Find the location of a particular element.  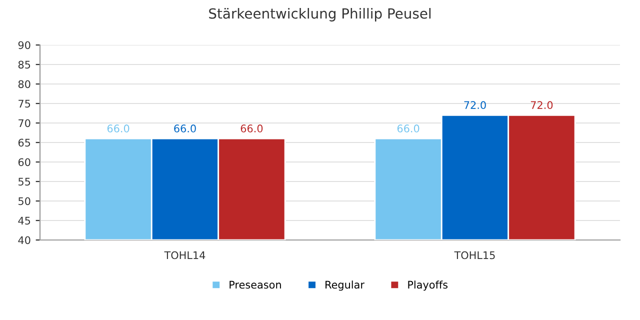

y-tick-label: 60 is located at coordinates (24, 162).